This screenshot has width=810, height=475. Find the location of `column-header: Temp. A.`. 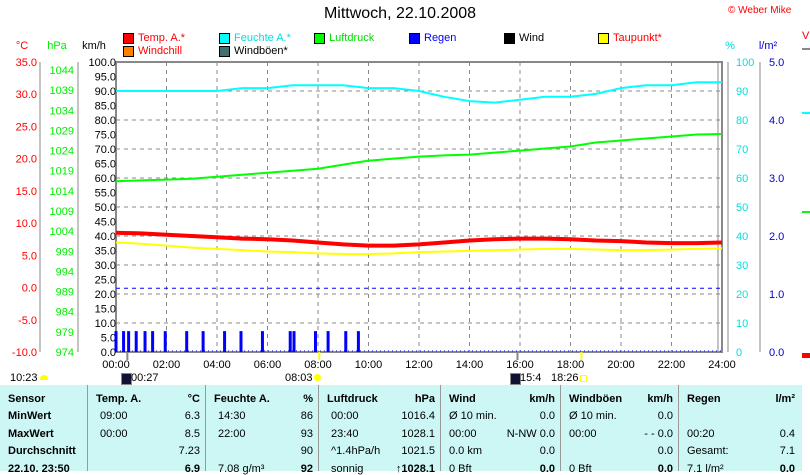

column-header: Temp. A. is located at coordinates (119, 399).